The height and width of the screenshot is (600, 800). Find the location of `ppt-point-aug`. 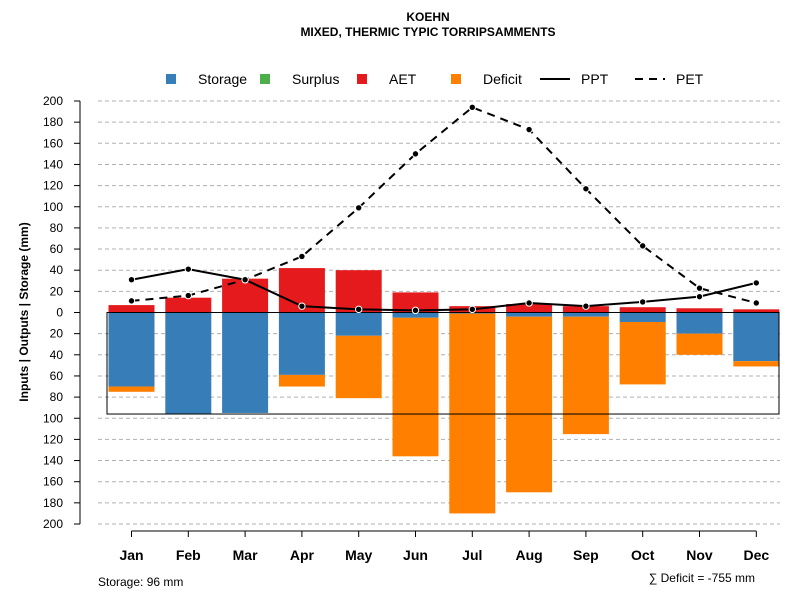

ppt-point-aug is located at coordinates (529, 303).